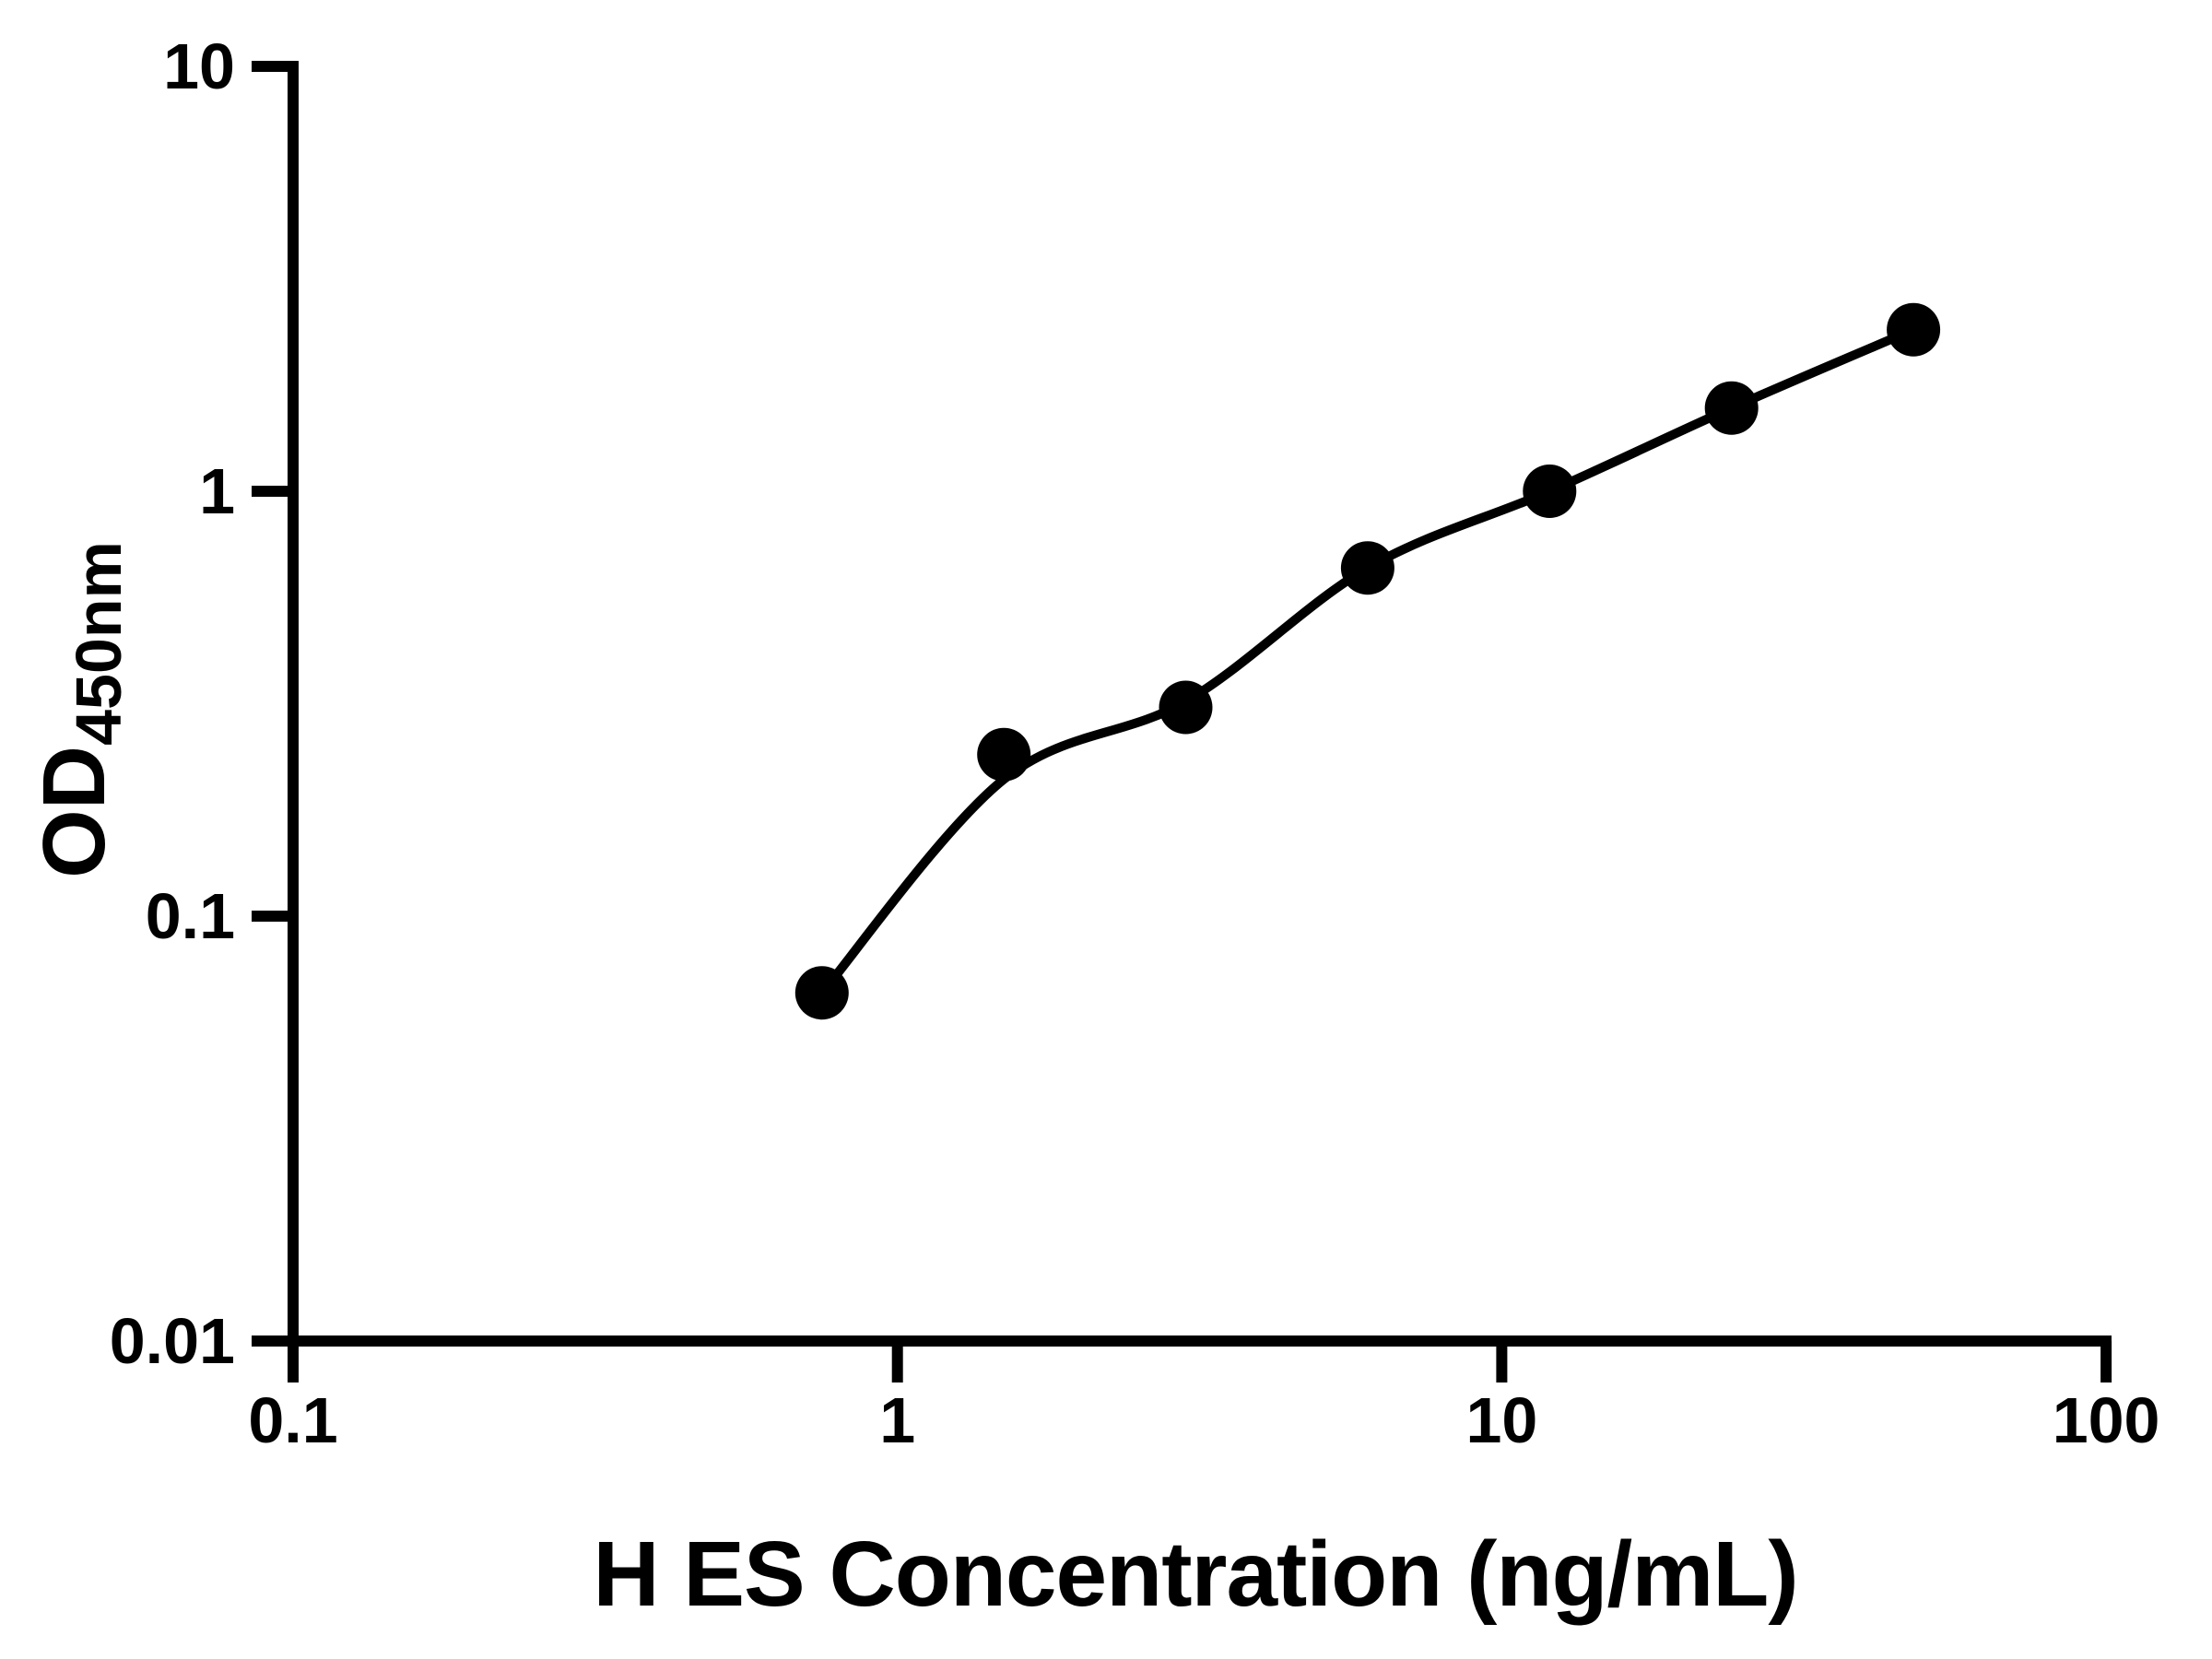 The width and height of the screenshot is (2212, 1659). I want to click on y-tick-label: 1, so click(217, 491).